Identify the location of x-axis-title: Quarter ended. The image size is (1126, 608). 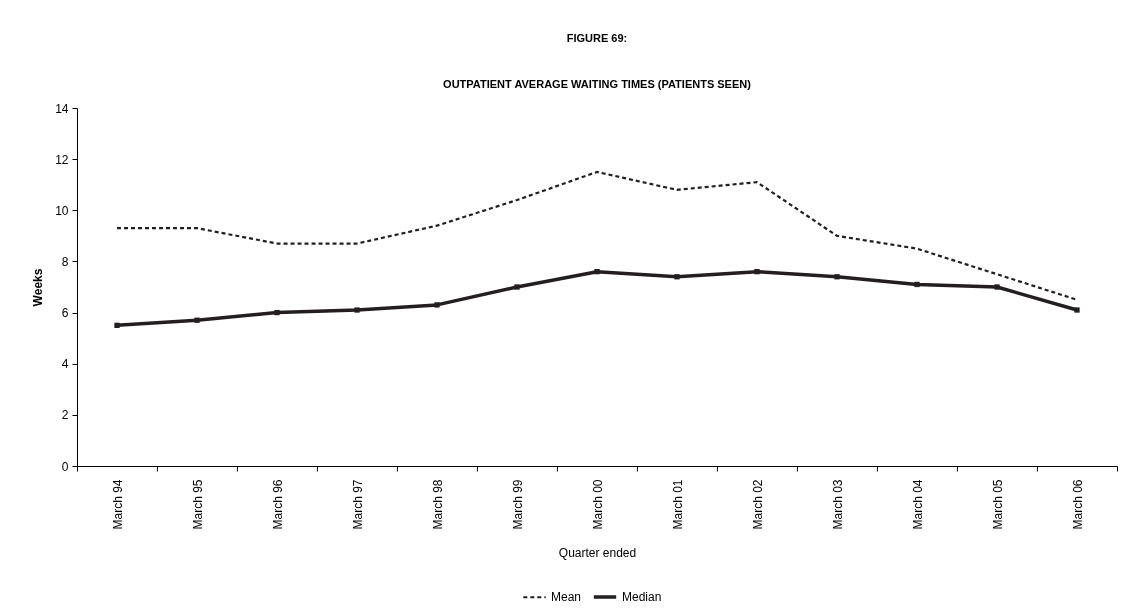
(597, 552).